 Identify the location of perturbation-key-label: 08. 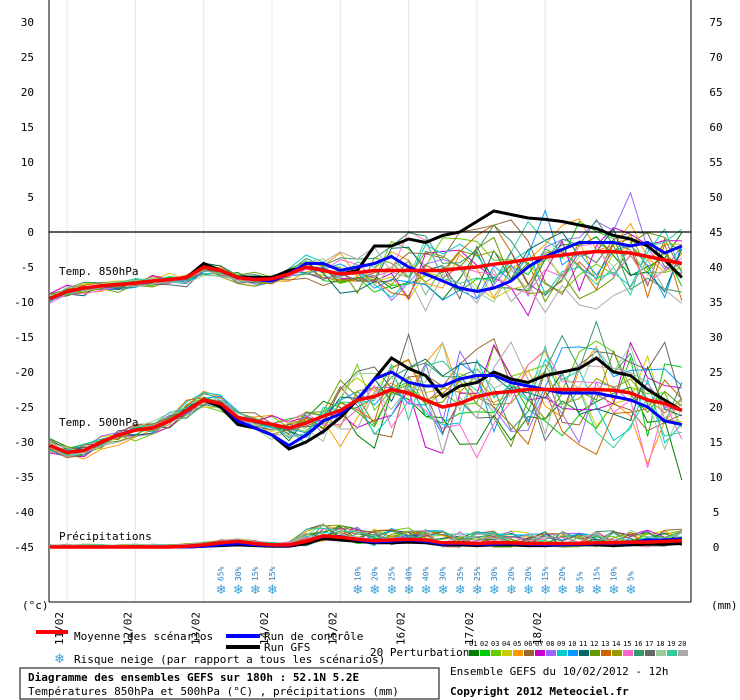
(550, 644).